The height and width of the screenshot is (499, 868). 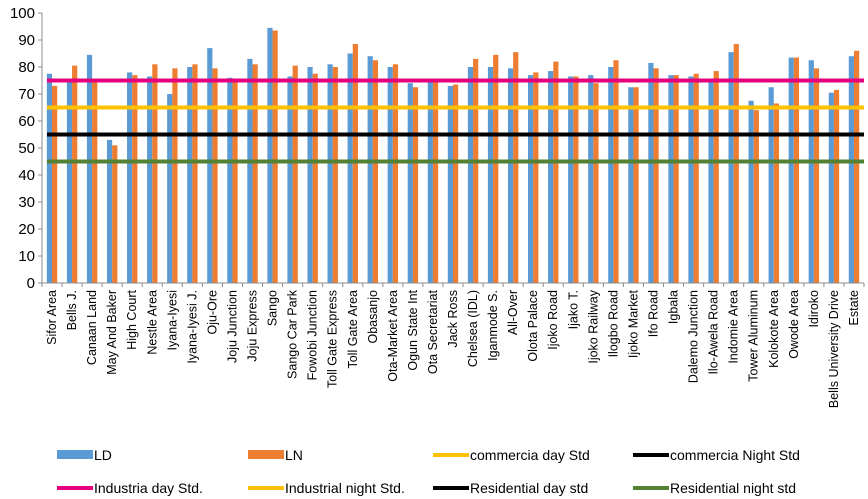 What do you see at coordinates (294, 455) in the screenshot?
I see `legend-label: LN` at bounding box center [294, 455].